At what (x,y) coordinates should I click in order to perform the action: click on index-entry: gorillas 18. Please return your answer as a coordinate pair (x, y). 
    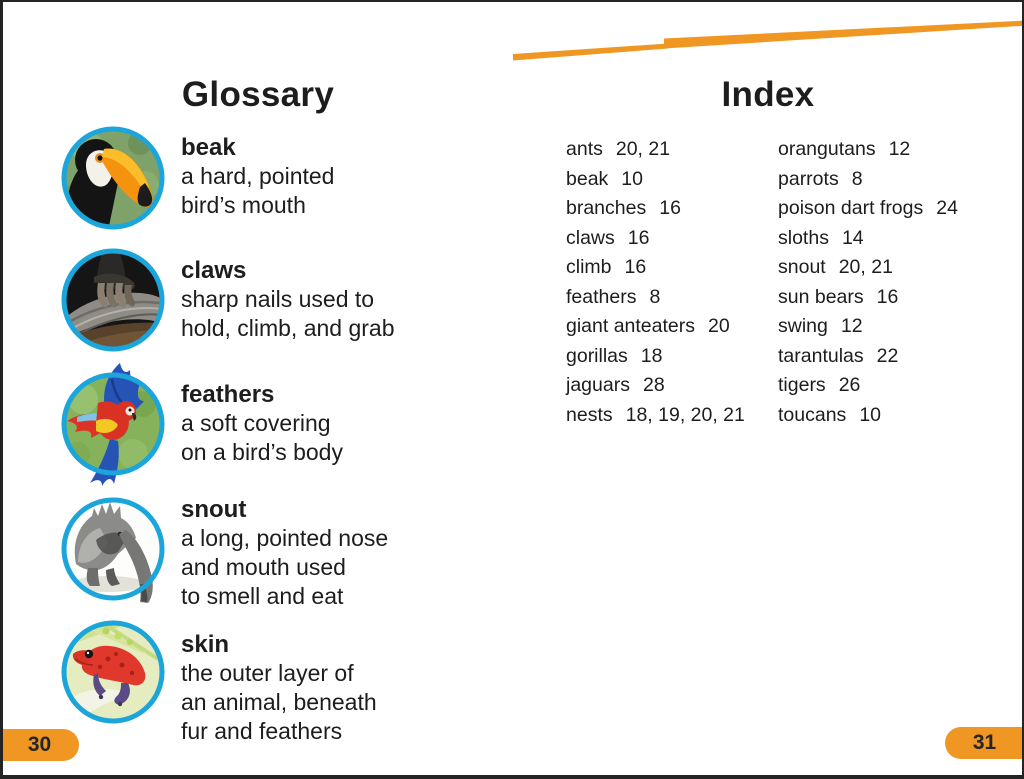
    Looking at the image, I should click on (655, 357).